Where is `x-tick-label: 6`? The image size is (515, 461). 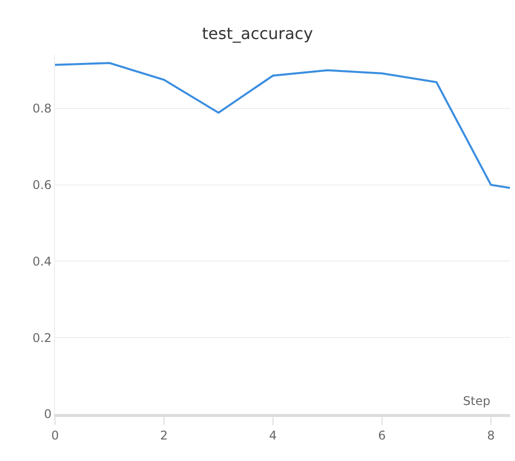
x-tick-label: 6 is located at coordinates (382, 435).